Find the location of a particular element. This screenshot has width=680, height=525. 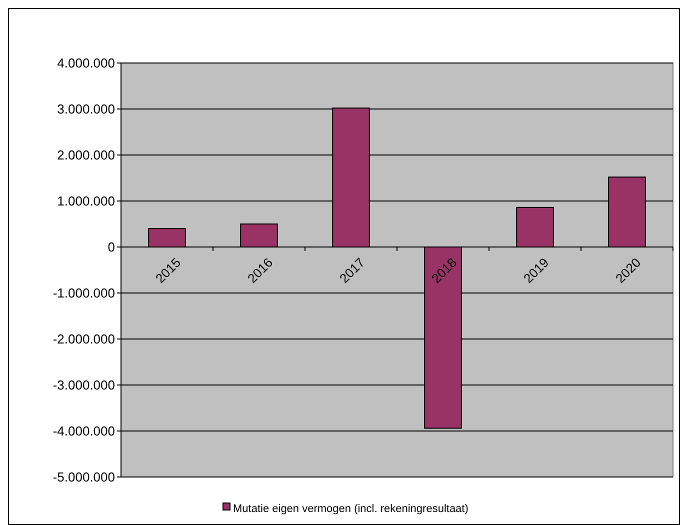

y-tick-label: 1.000.000 is located at coordinates (86, 201).